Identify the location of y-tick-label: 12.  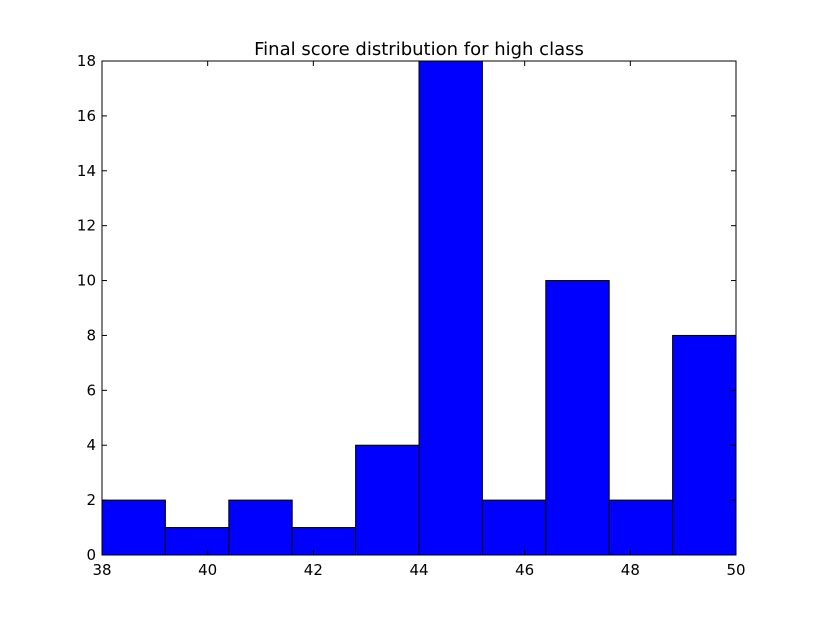
(86, 226).